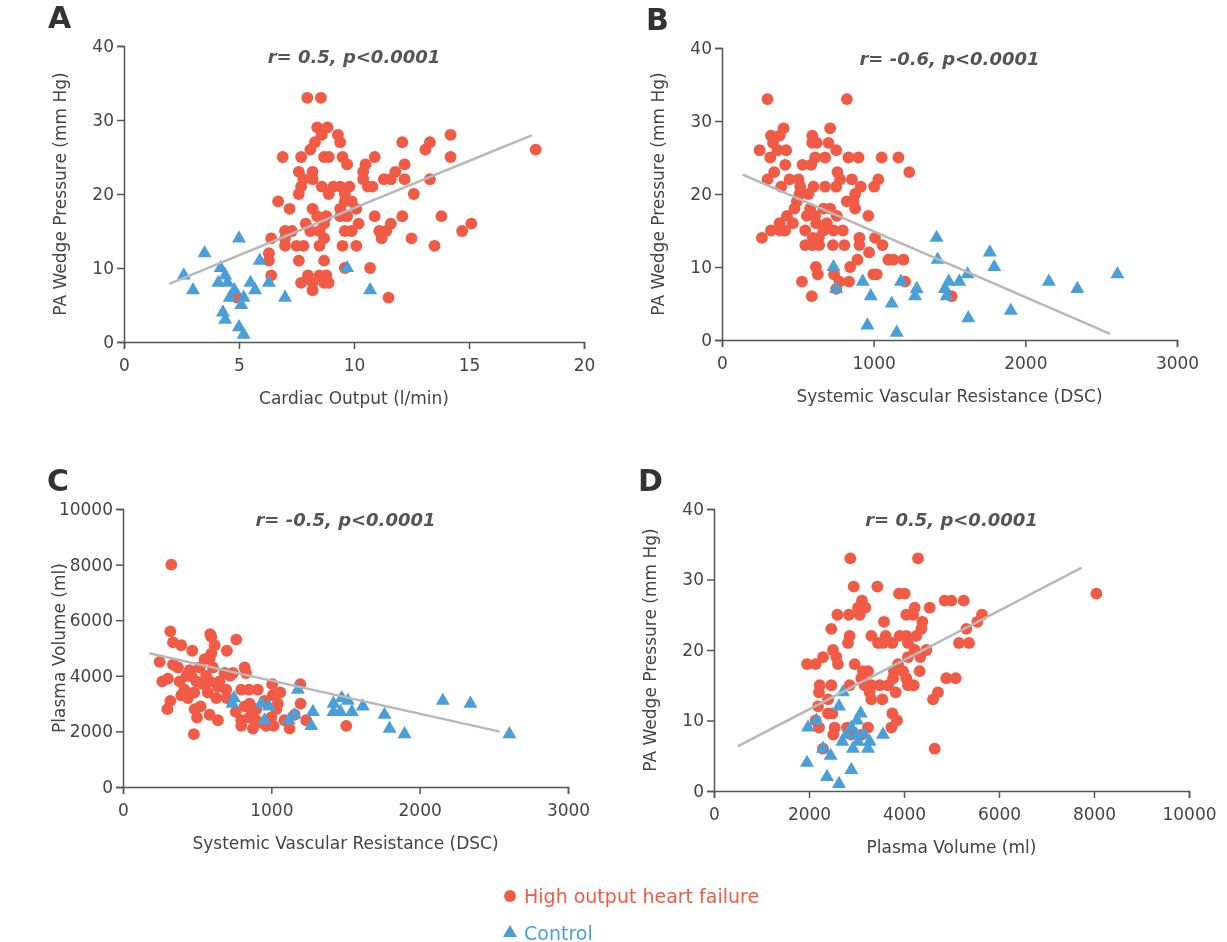  I want to click on y-tick-label: 6000, so click(91, 620).